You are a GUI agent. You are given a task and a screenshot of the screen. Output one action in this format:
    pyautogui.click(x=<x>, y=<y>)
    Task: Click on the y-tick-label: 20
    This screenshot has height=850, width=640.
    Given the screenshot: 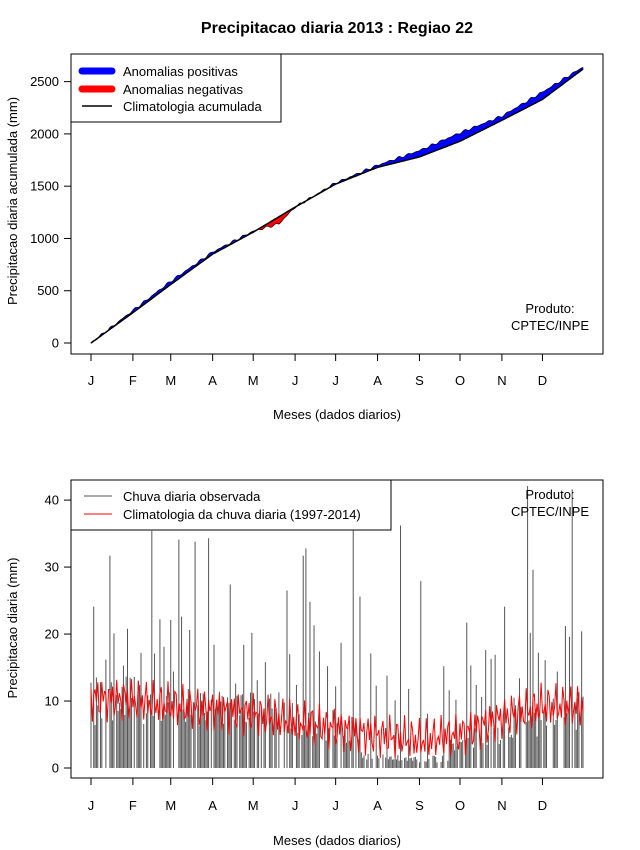 What is the action you would take?
    pyautogui.click(x=52, y=634)
    